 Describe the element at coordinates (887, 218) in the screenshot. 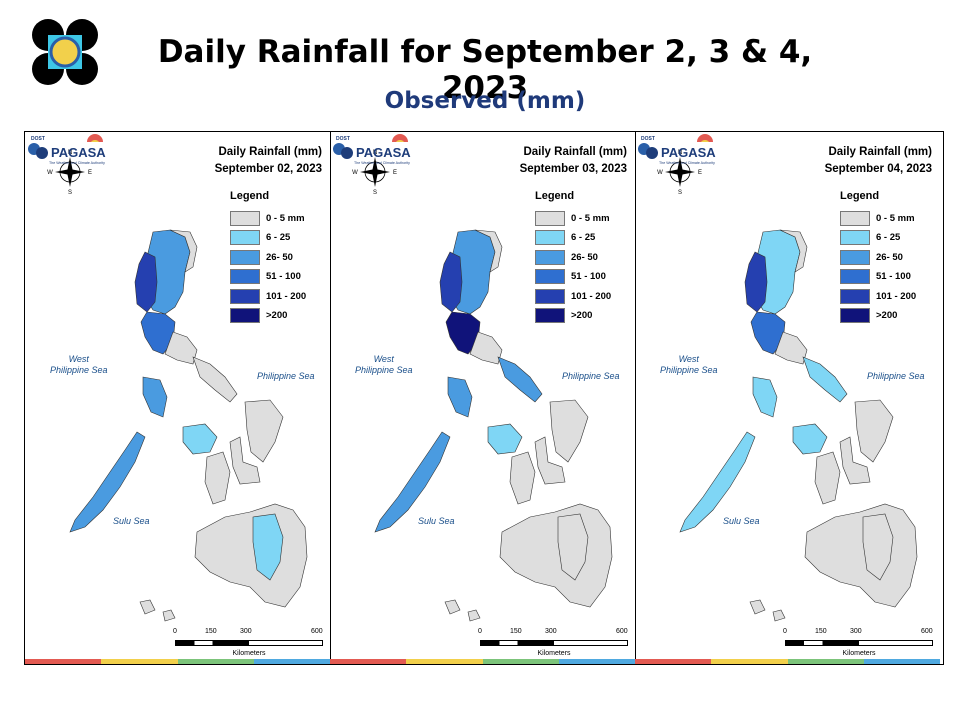

I see `legend-item: 0 - 5 mm` at that location.